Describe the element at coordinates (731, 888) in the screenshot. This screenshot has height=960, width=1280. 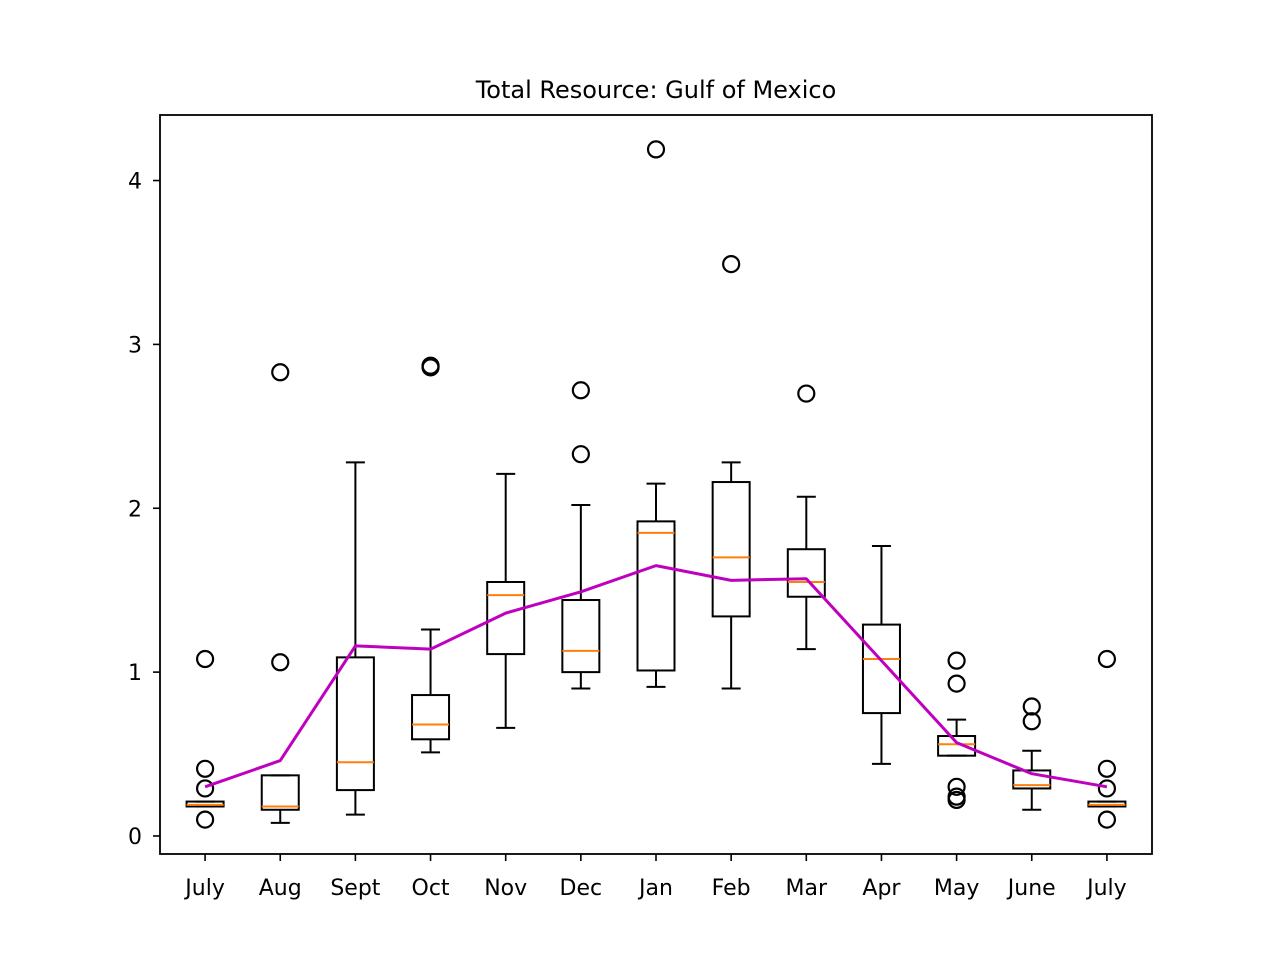
I see `x-tick-label: Feb` at that location.